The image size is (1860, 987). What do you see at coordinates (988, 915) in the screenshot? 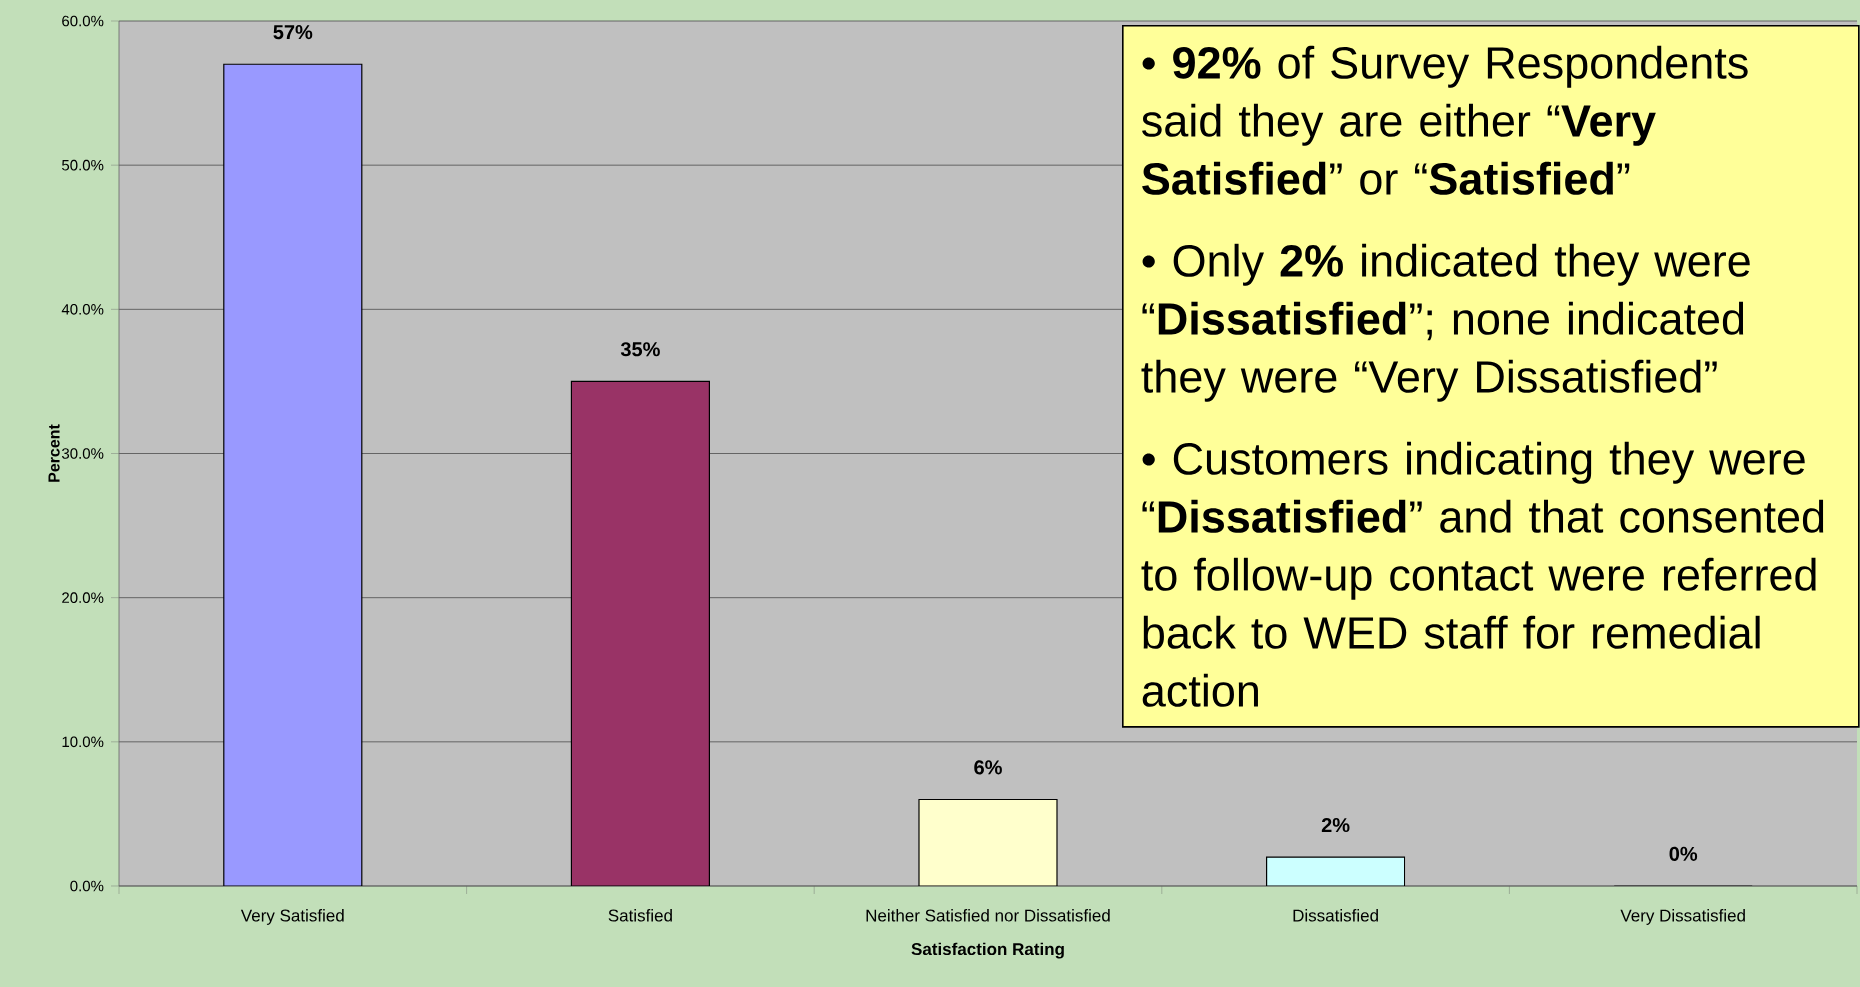
I see `x-tick-label: Neither Satisfied nor Dissatisfied` at bounding box center [988, 915].